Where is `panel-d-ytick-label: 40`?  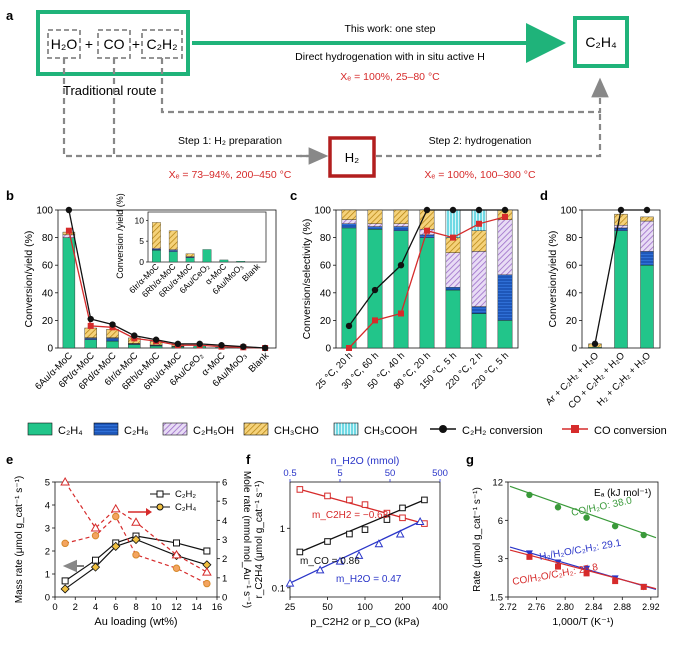 panel-d-ytick-label: 40 is located at coordinates (572, 293).